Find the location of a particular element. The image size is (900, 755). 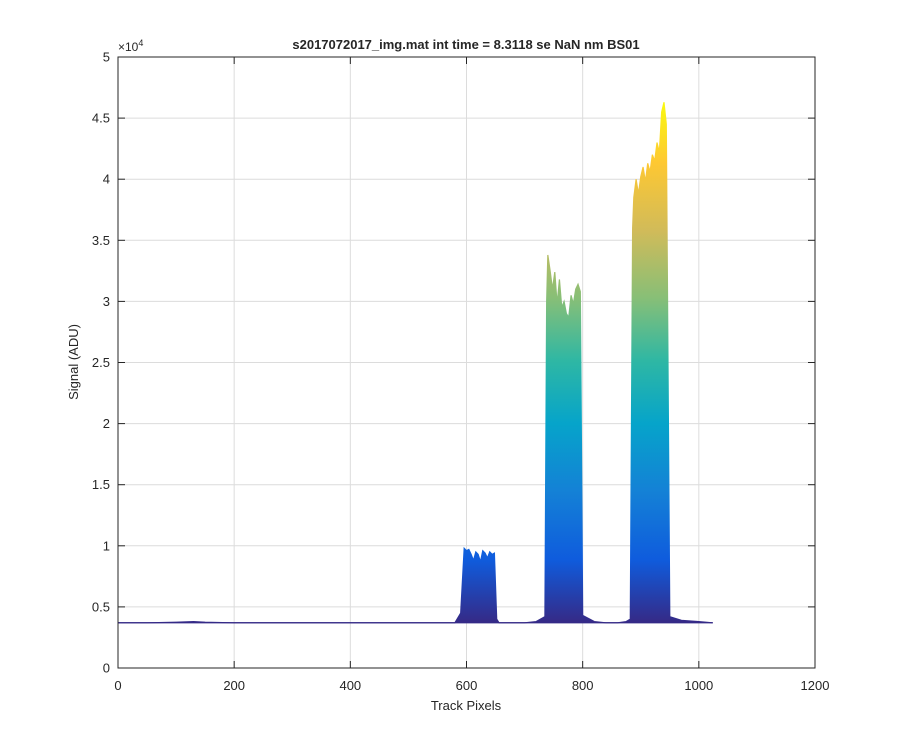

x-tick-label: 800 is located at coordinates (583, 685).